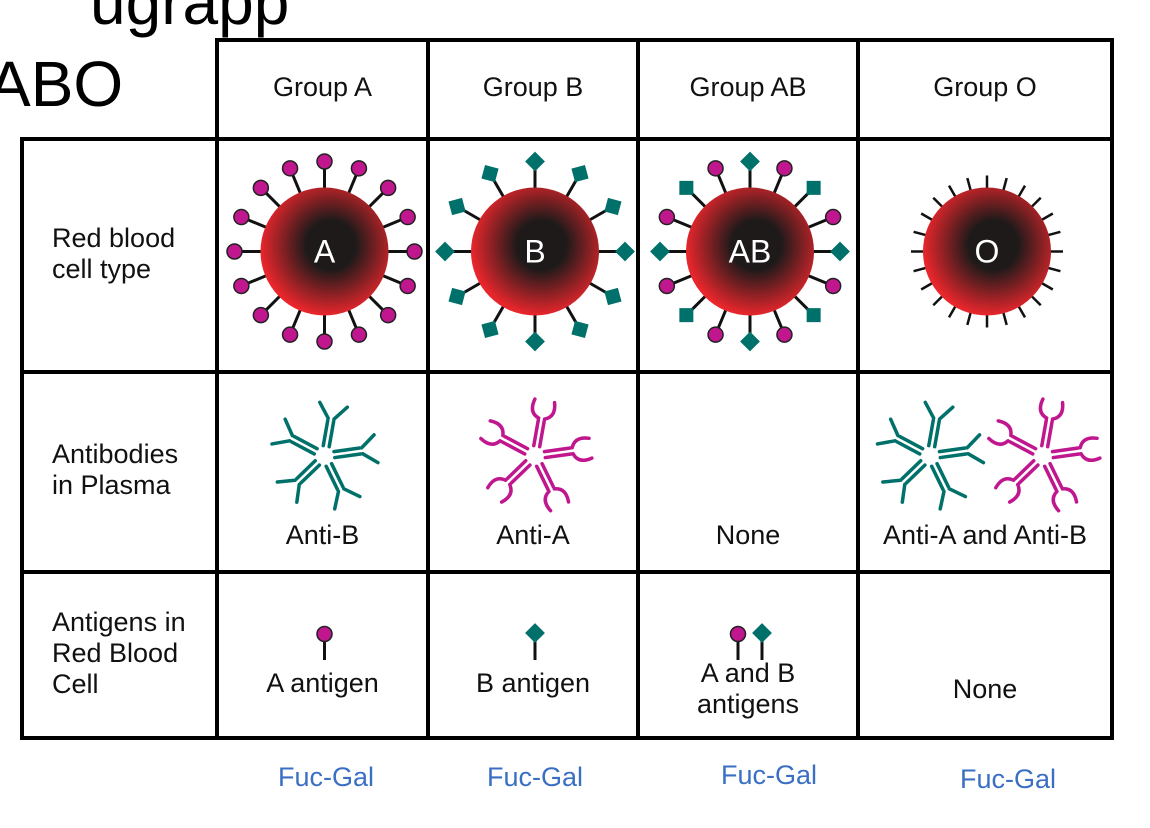 Image resolution: width=1150 pixels, height=828 pixels. I want to click on red-blood-cell-type: B, so click(533, 255).